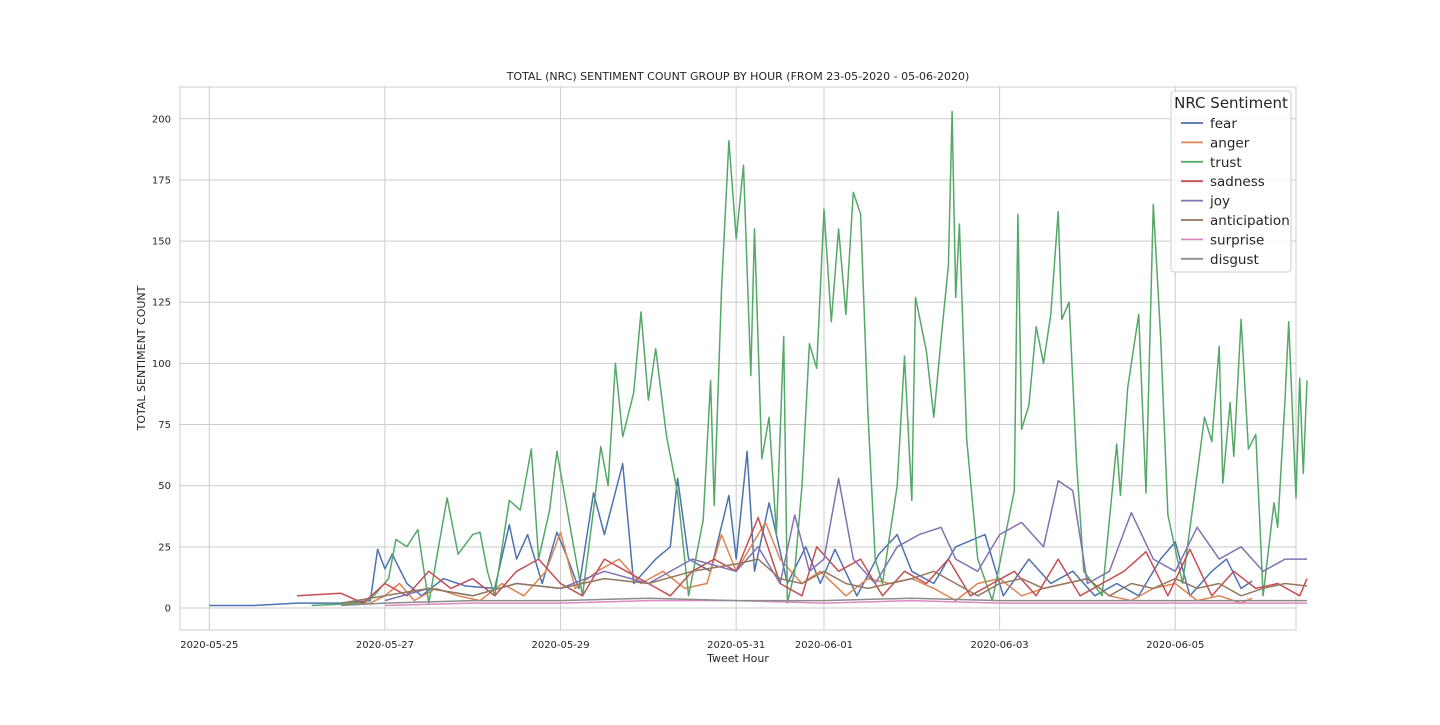  I want to click on x-tick-label: 2020-05-25, so click(209, 645).